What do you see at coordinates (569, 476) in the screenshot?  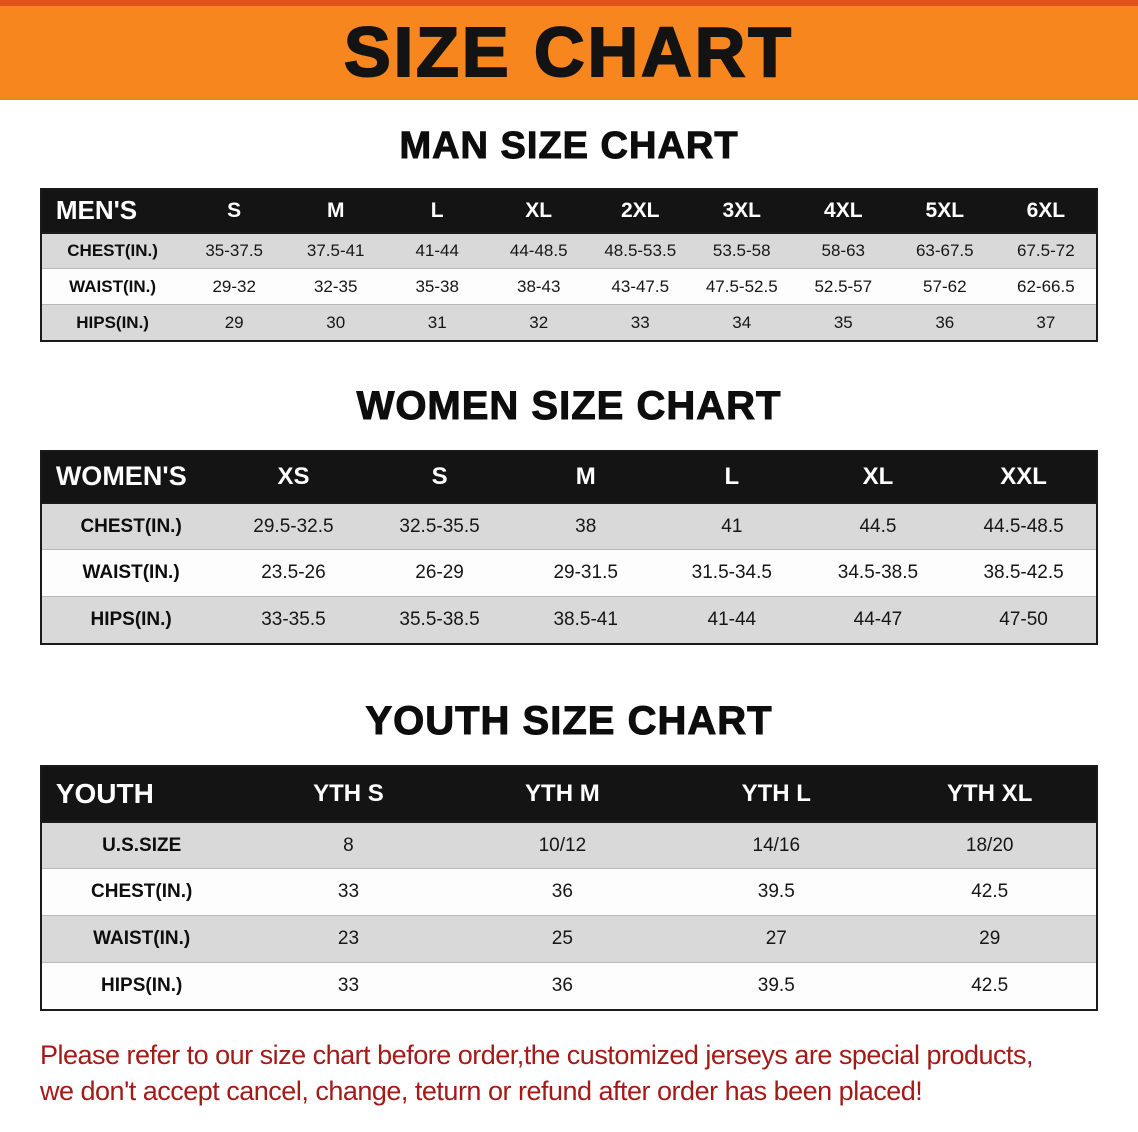 I see `table-header-row: WOMEN'S XS S M L XL XXL` at bounding box center [569, 476].